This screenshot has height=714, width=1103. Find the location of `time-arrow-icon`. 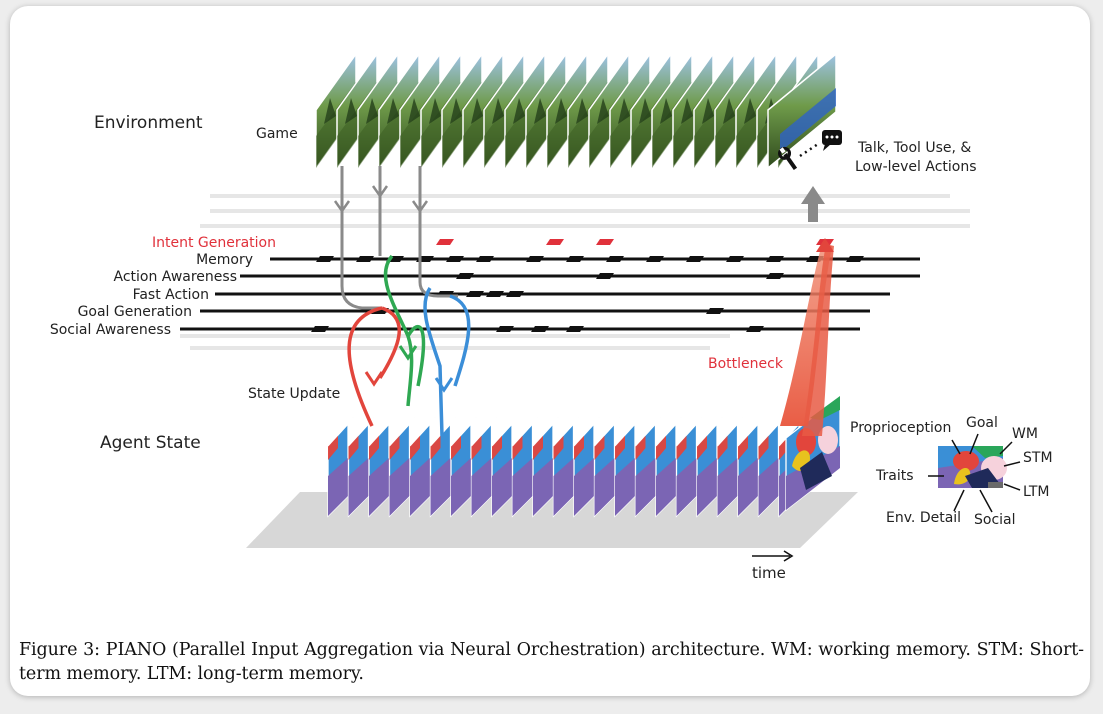

time-arrow-icon is located at coordinates (773, 556).